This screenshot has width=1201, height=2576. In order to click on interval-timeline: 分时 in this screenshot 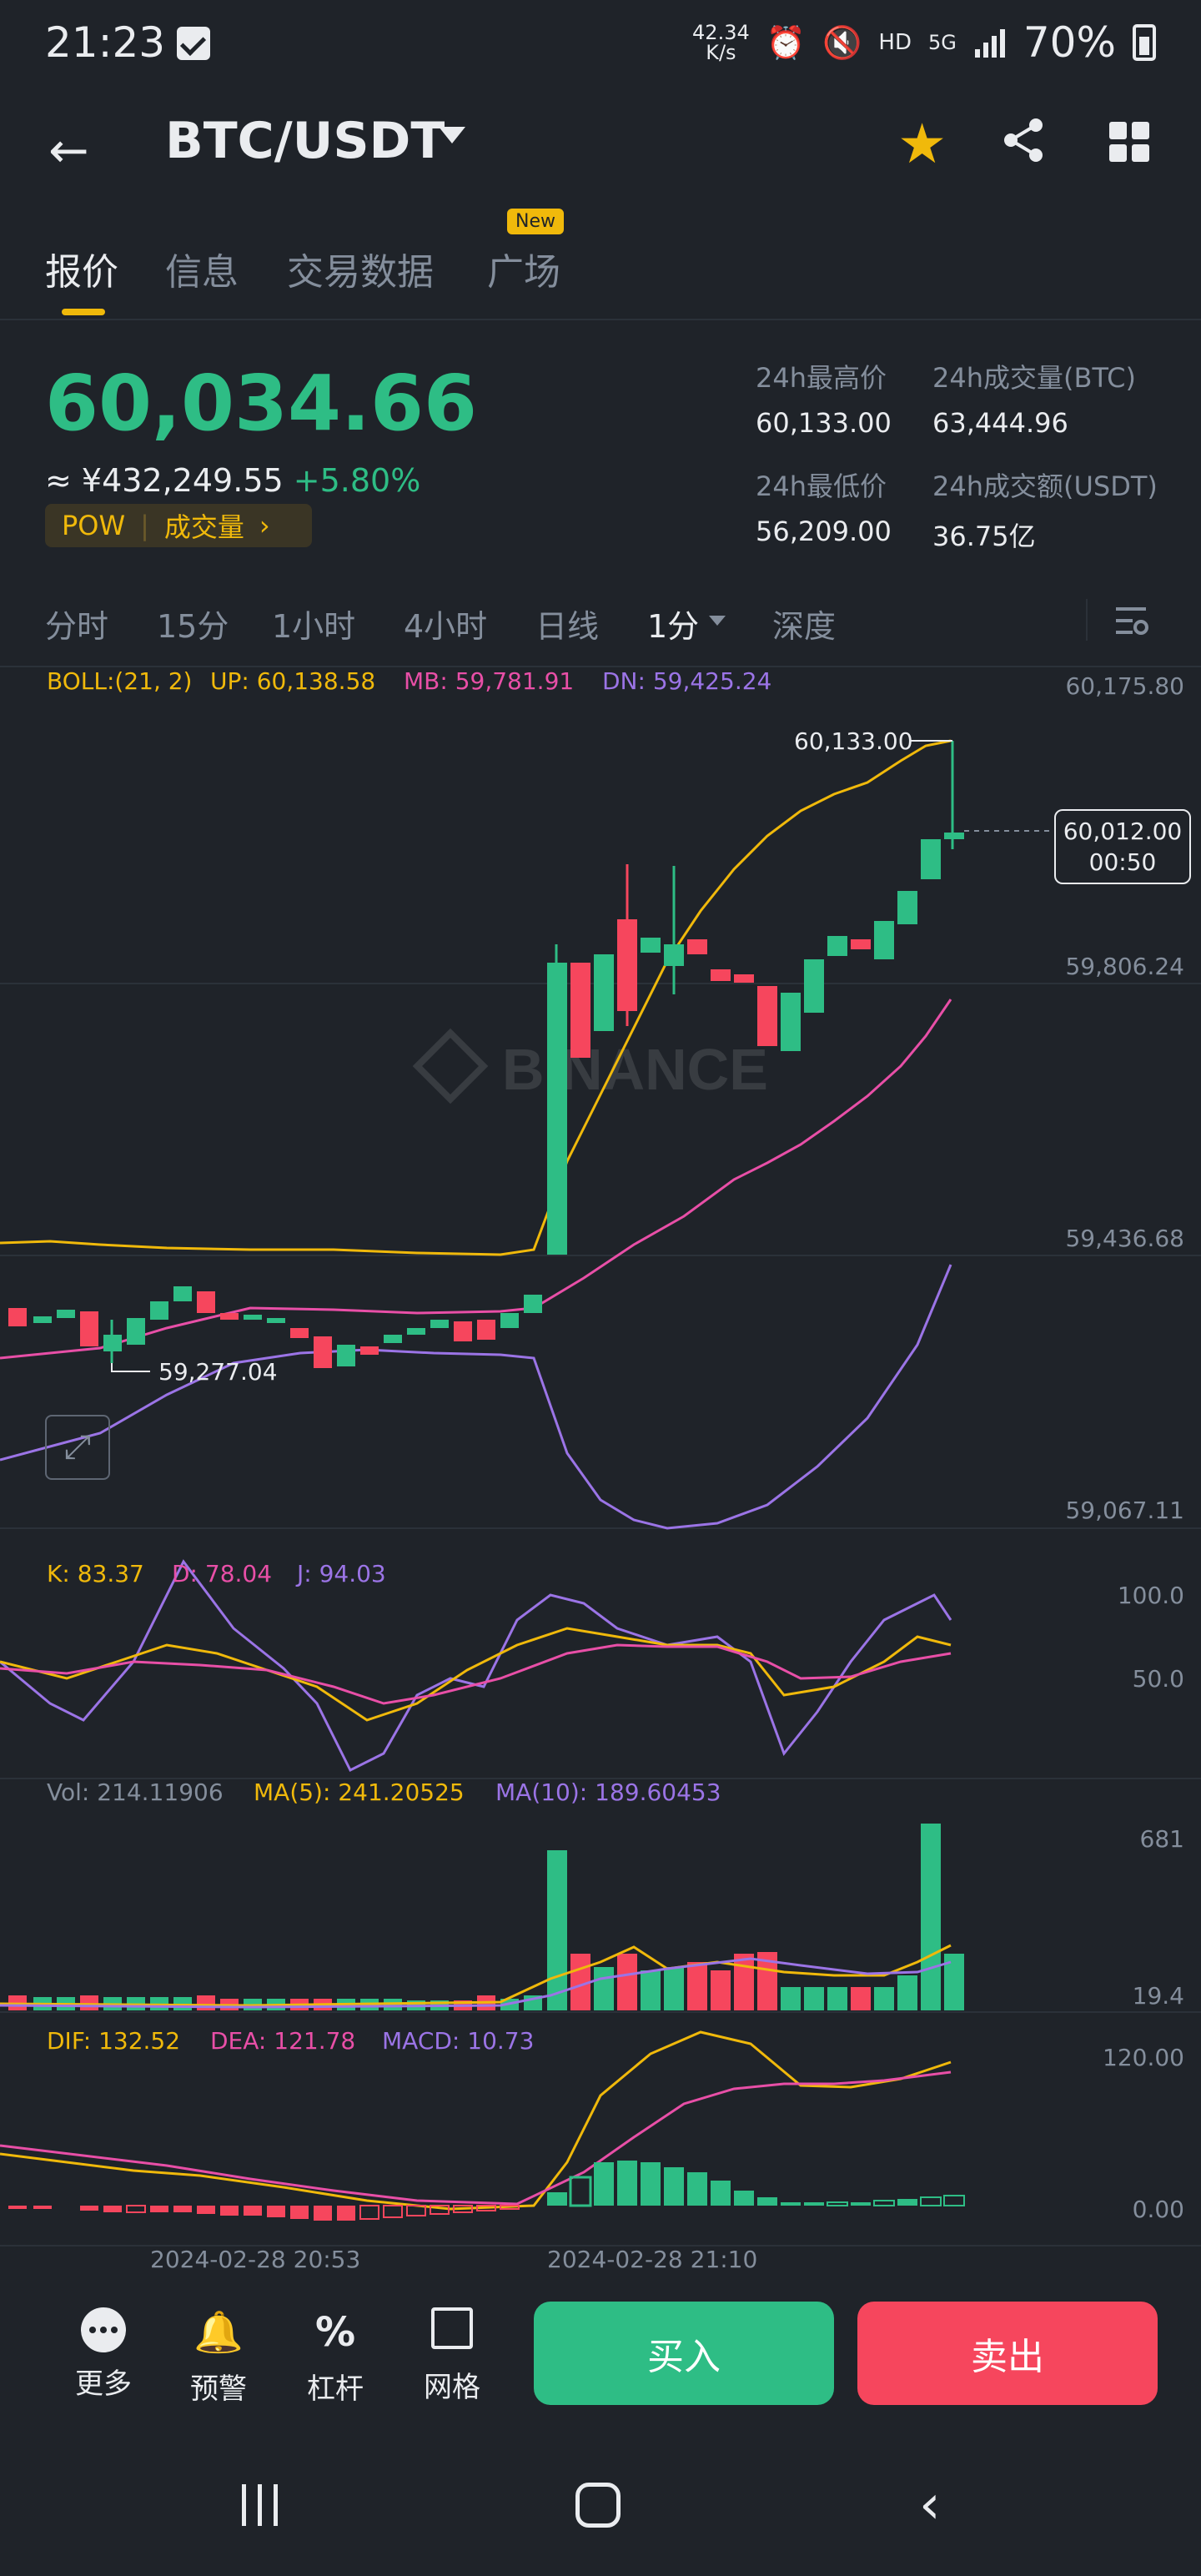, I will do `click(77, 626)`.